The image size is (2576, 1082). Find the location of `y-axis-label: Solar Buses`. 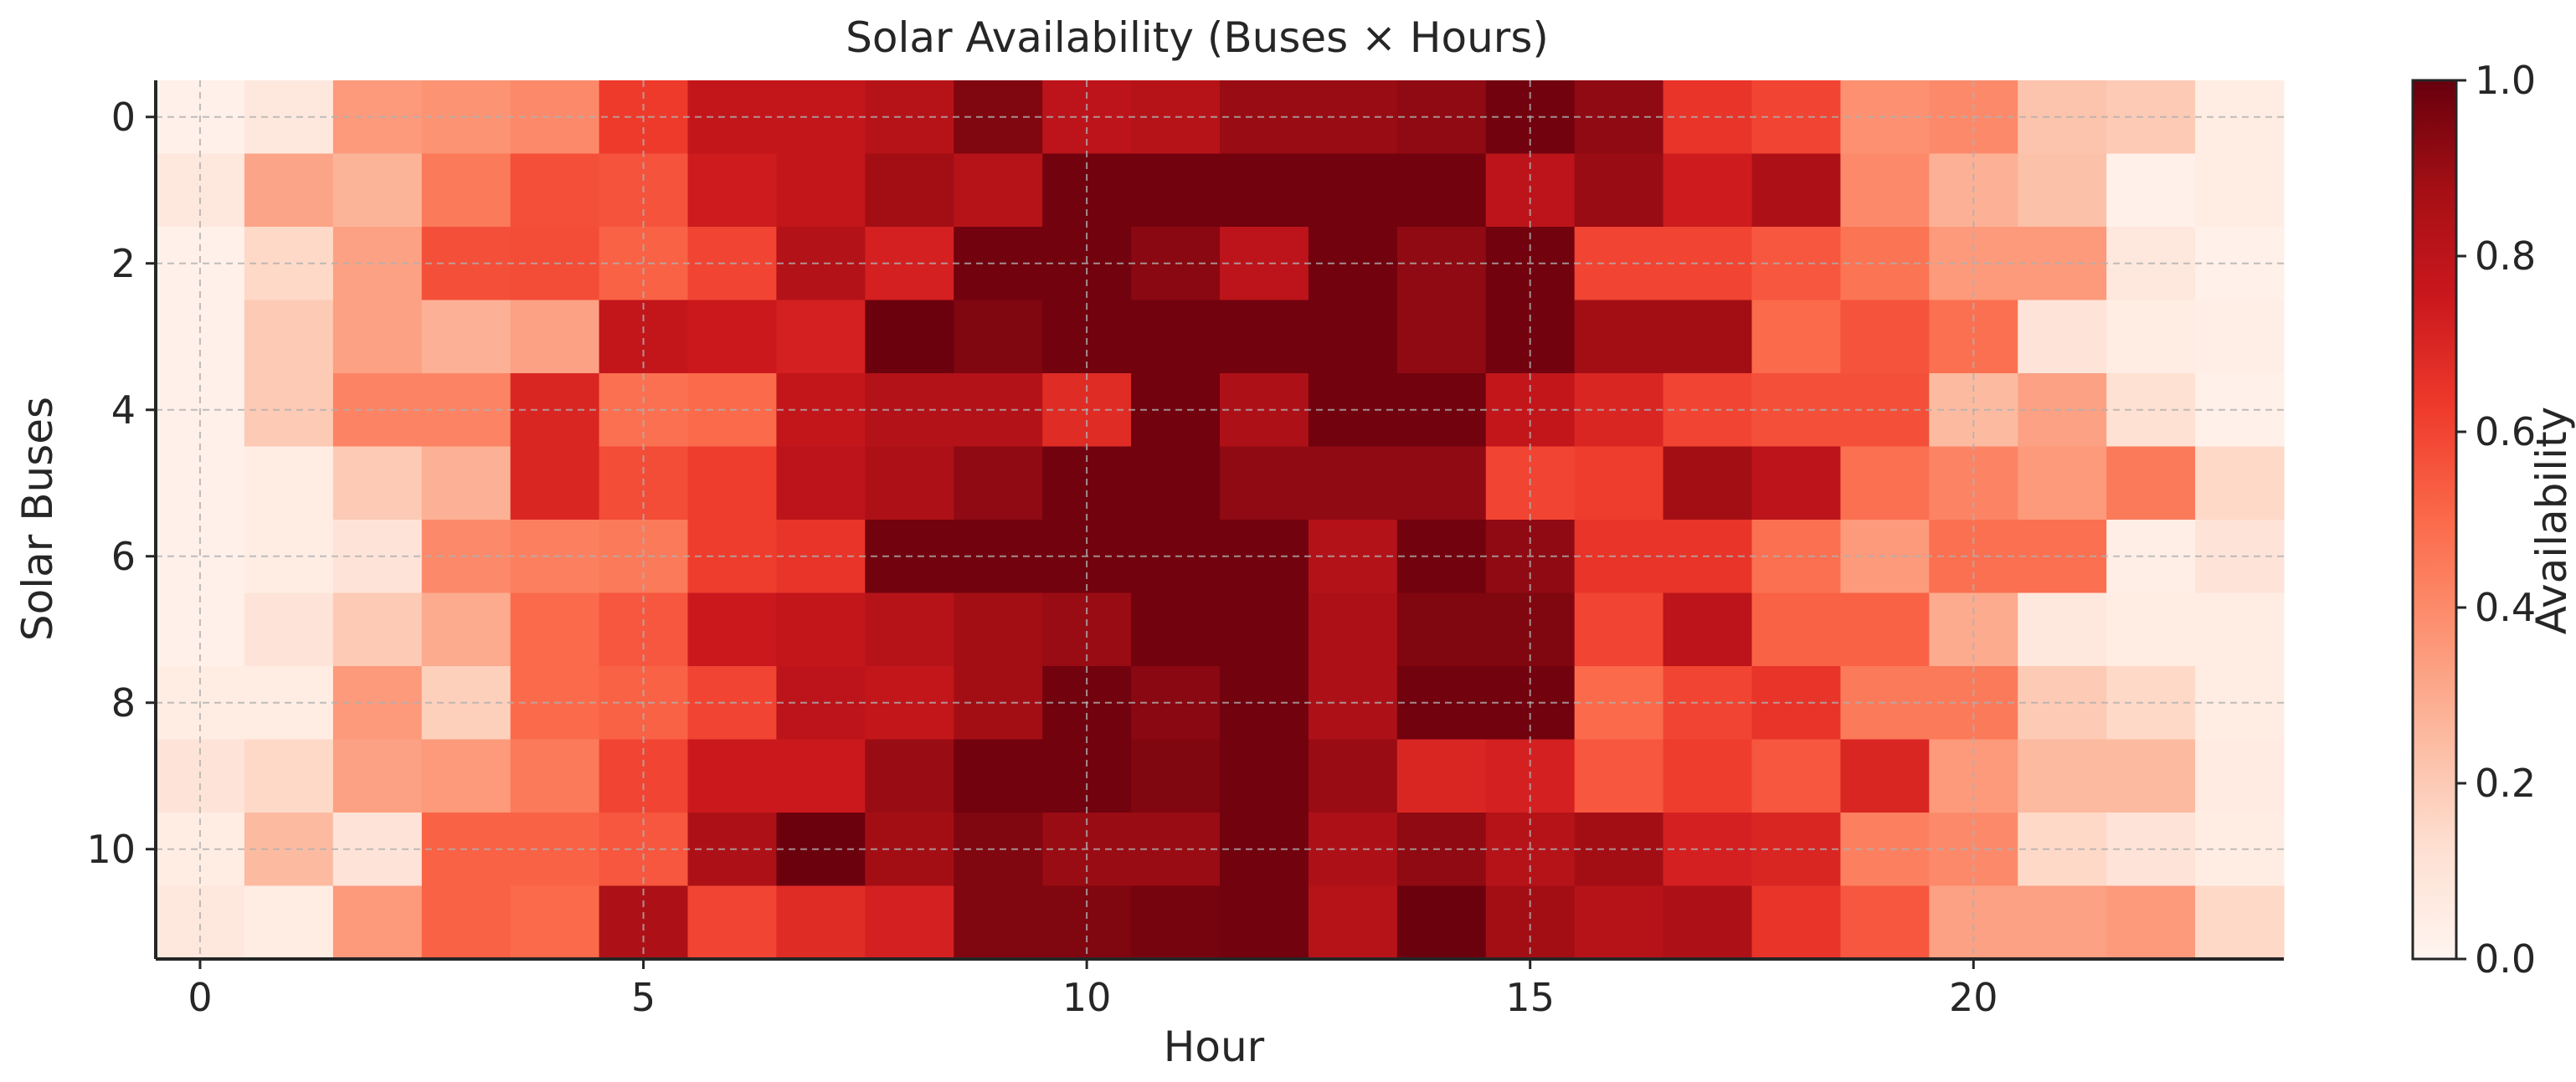

y-axis-label: Solar Buses is located at coordinates (38, 519).